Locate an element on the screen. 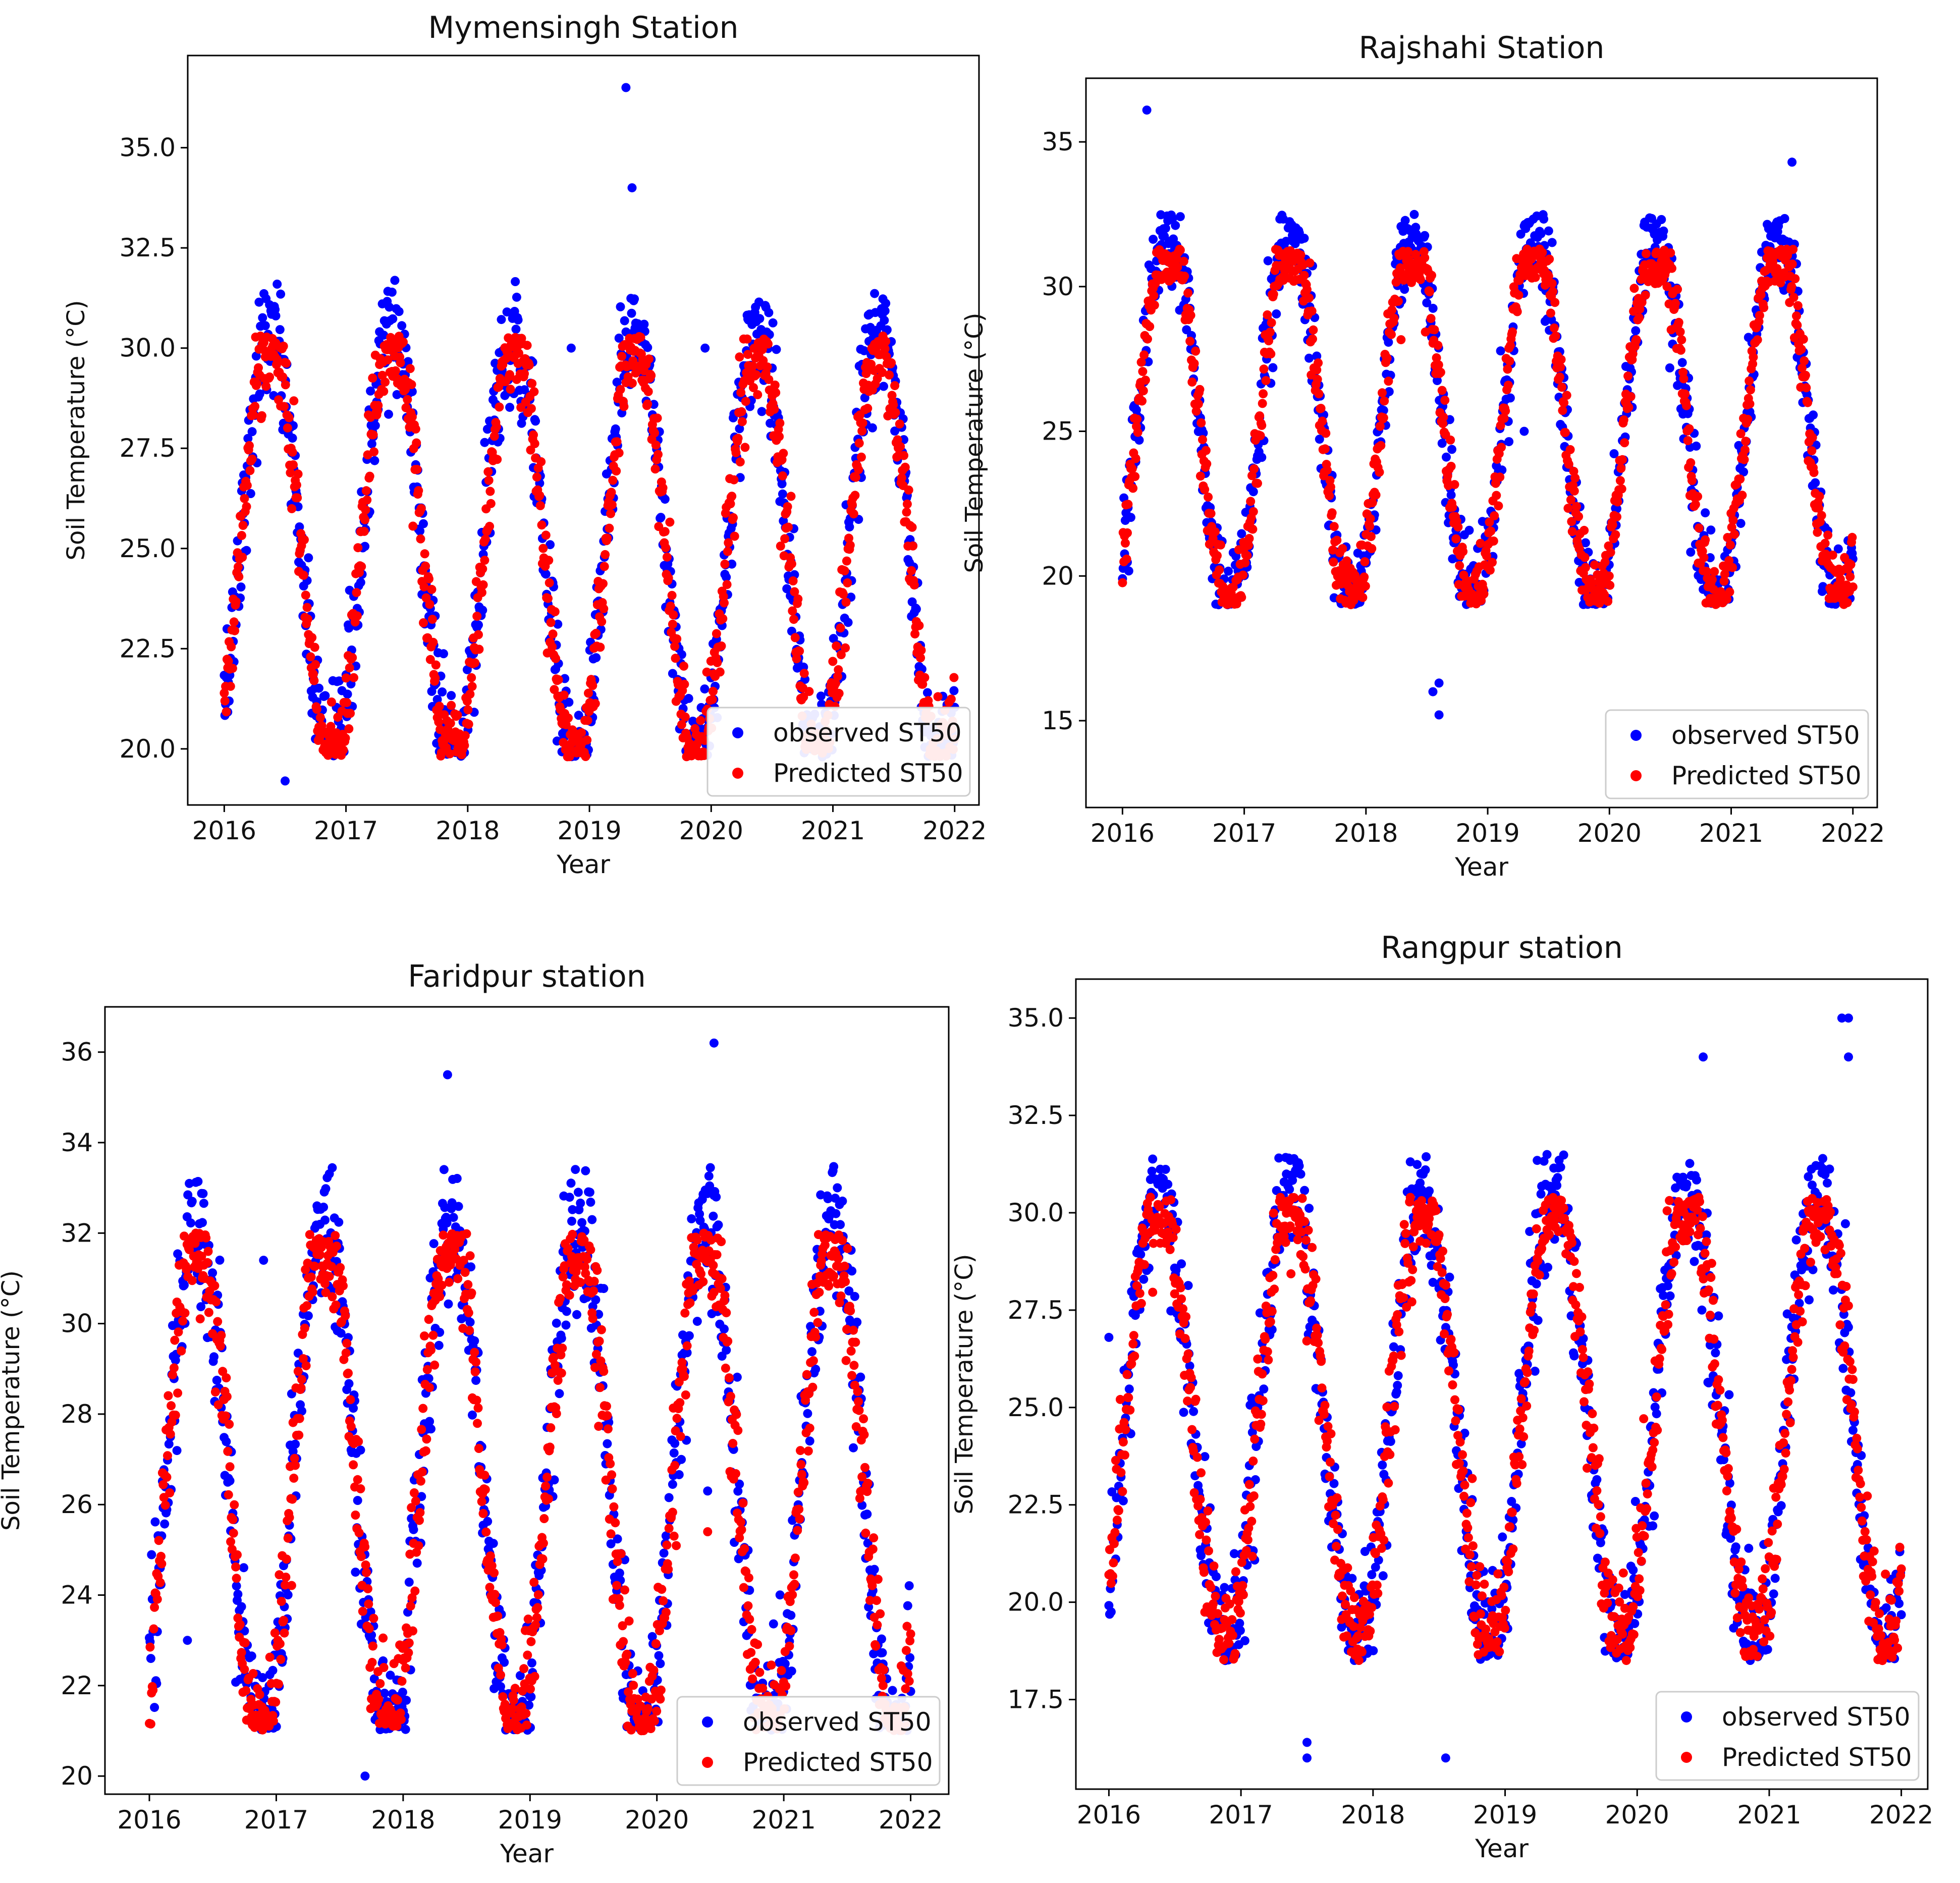  chart-title: Mymensingh Station is located at coordinates (583, 27).